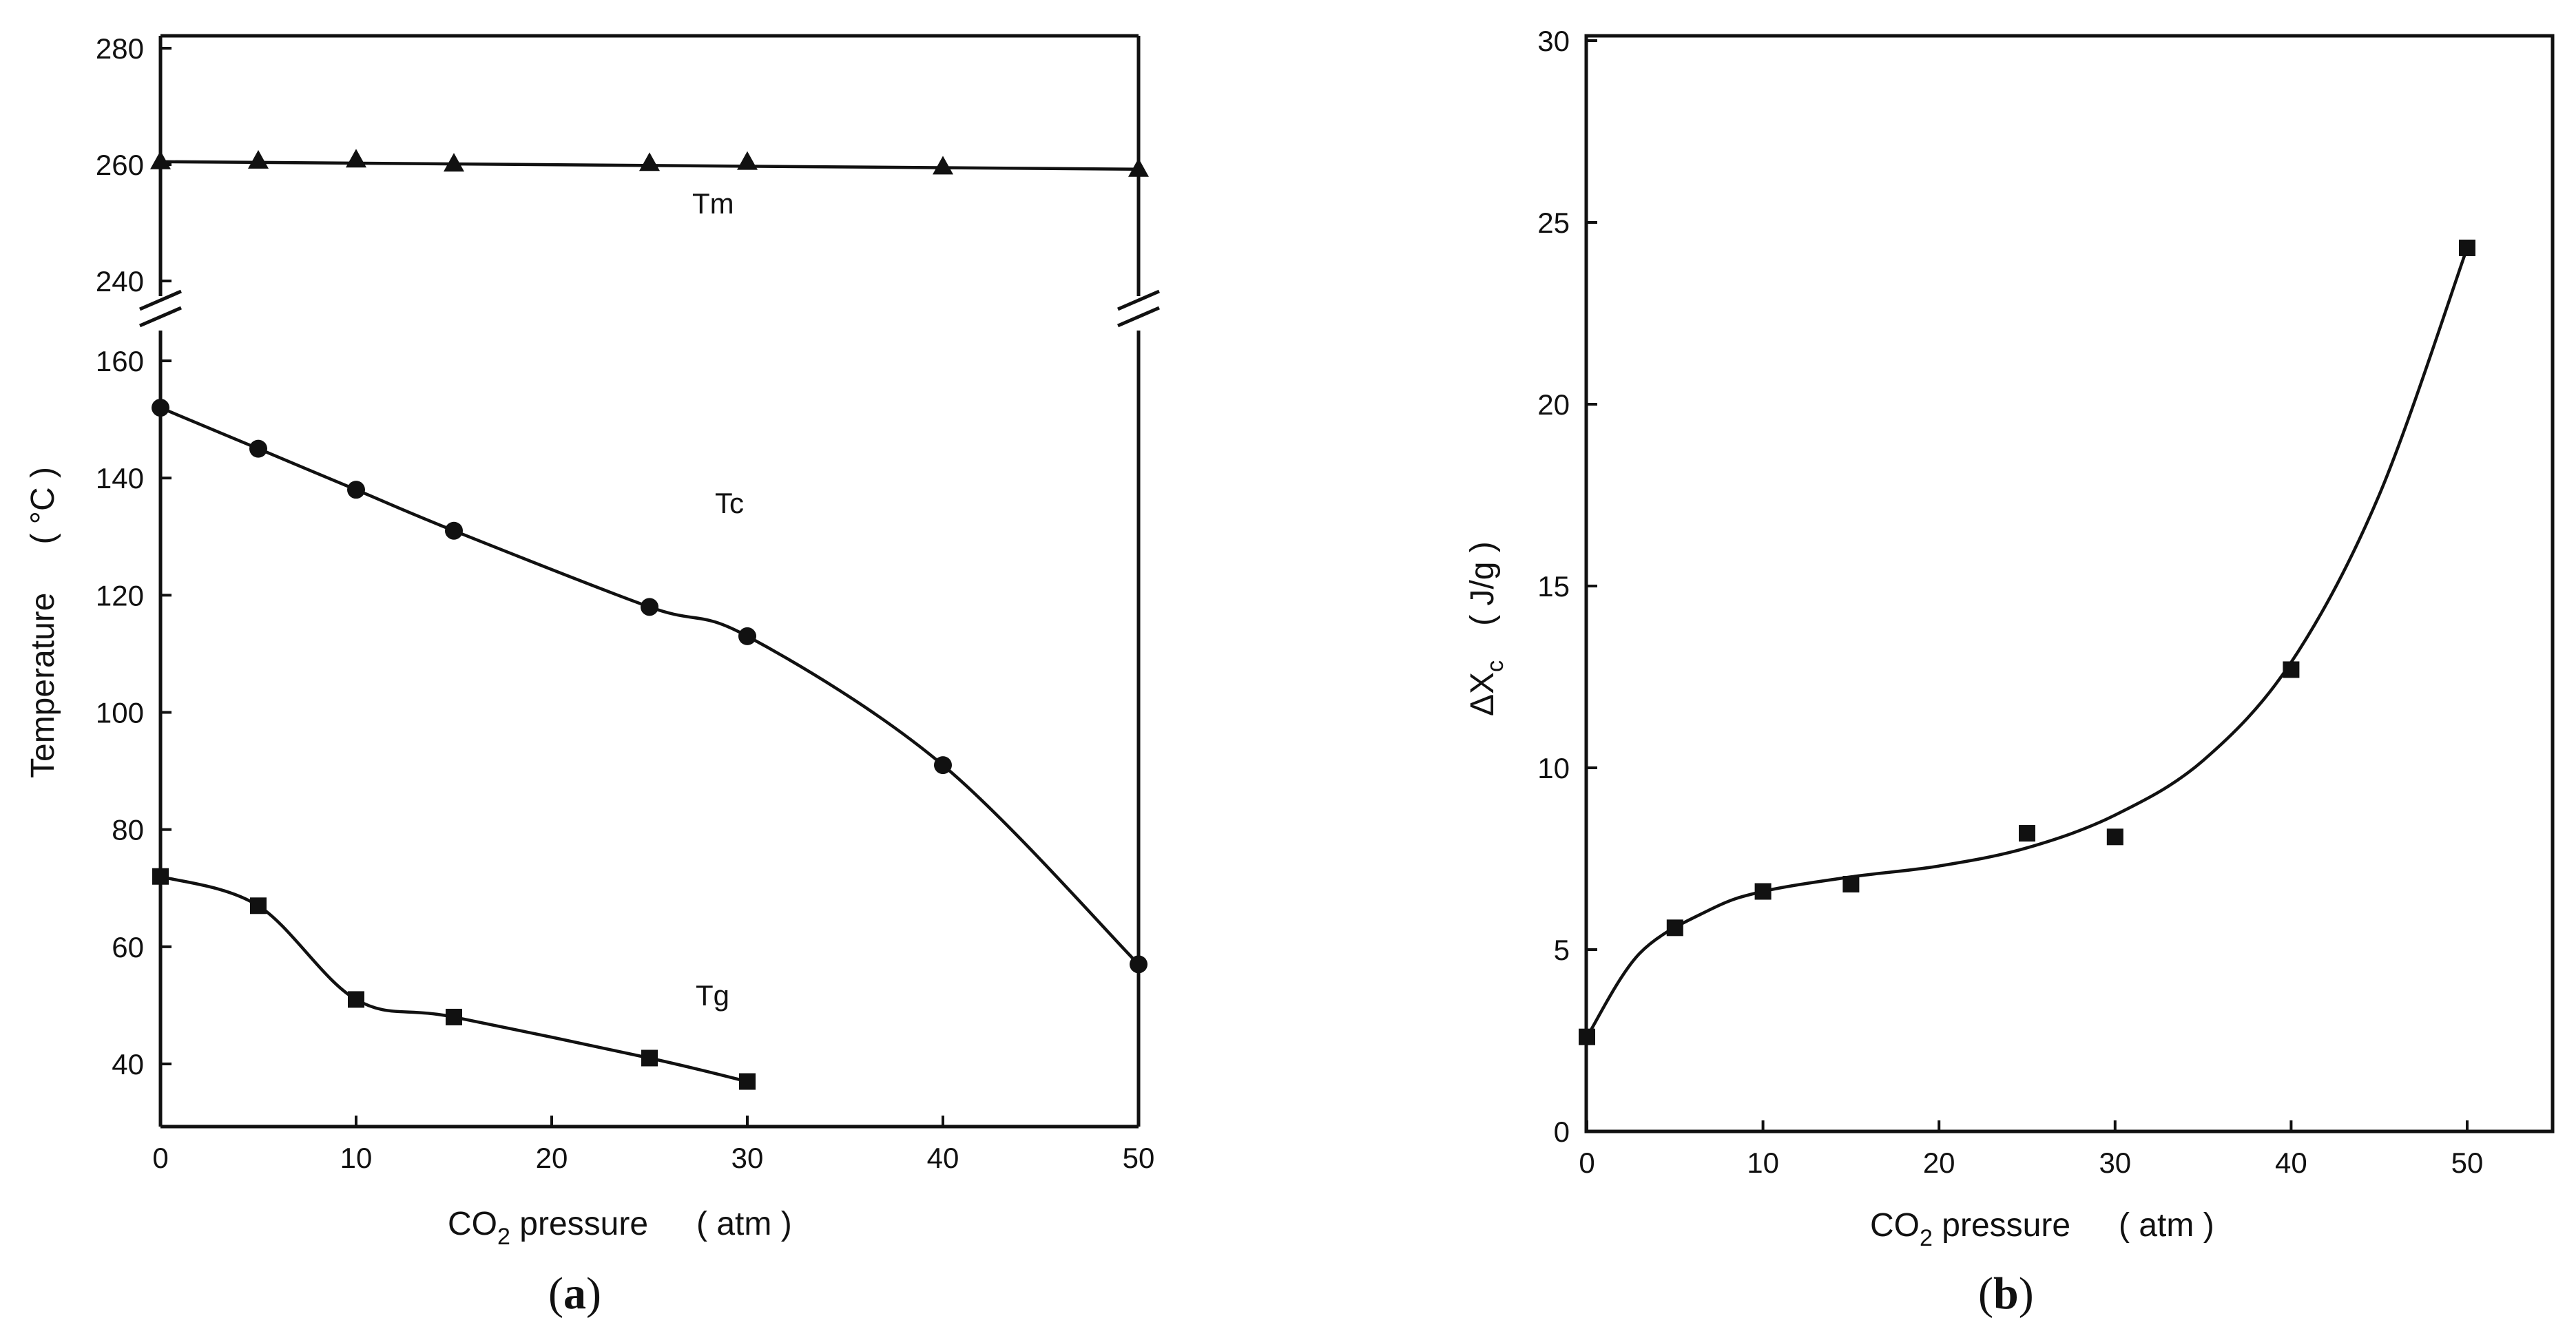 This screenshot has height=1338, width=2576. I want to click on panel-label-b: (b), so click(2006, 1293).